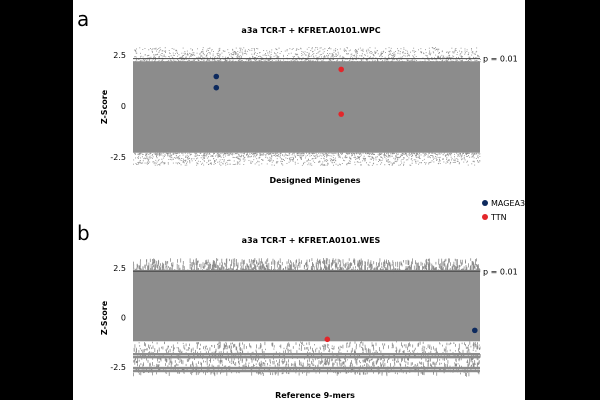 Image resolution: width=600 pixels, height=400 pixels. What do you see at coordinates (401, 335) in the screenshot?
I see `panel-b-highlight-points` at bounding box center [401, 335].